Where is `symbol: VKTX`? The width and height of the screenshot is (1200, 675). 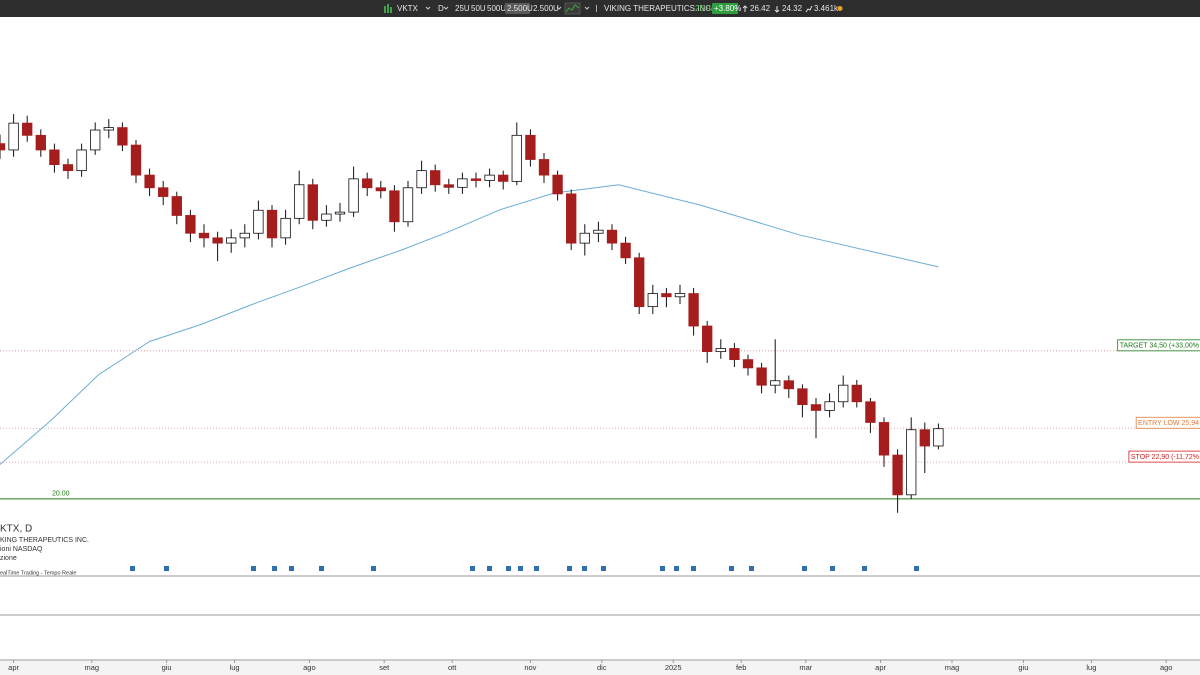 symbol: VKTX is located at coordinates (408, 8).